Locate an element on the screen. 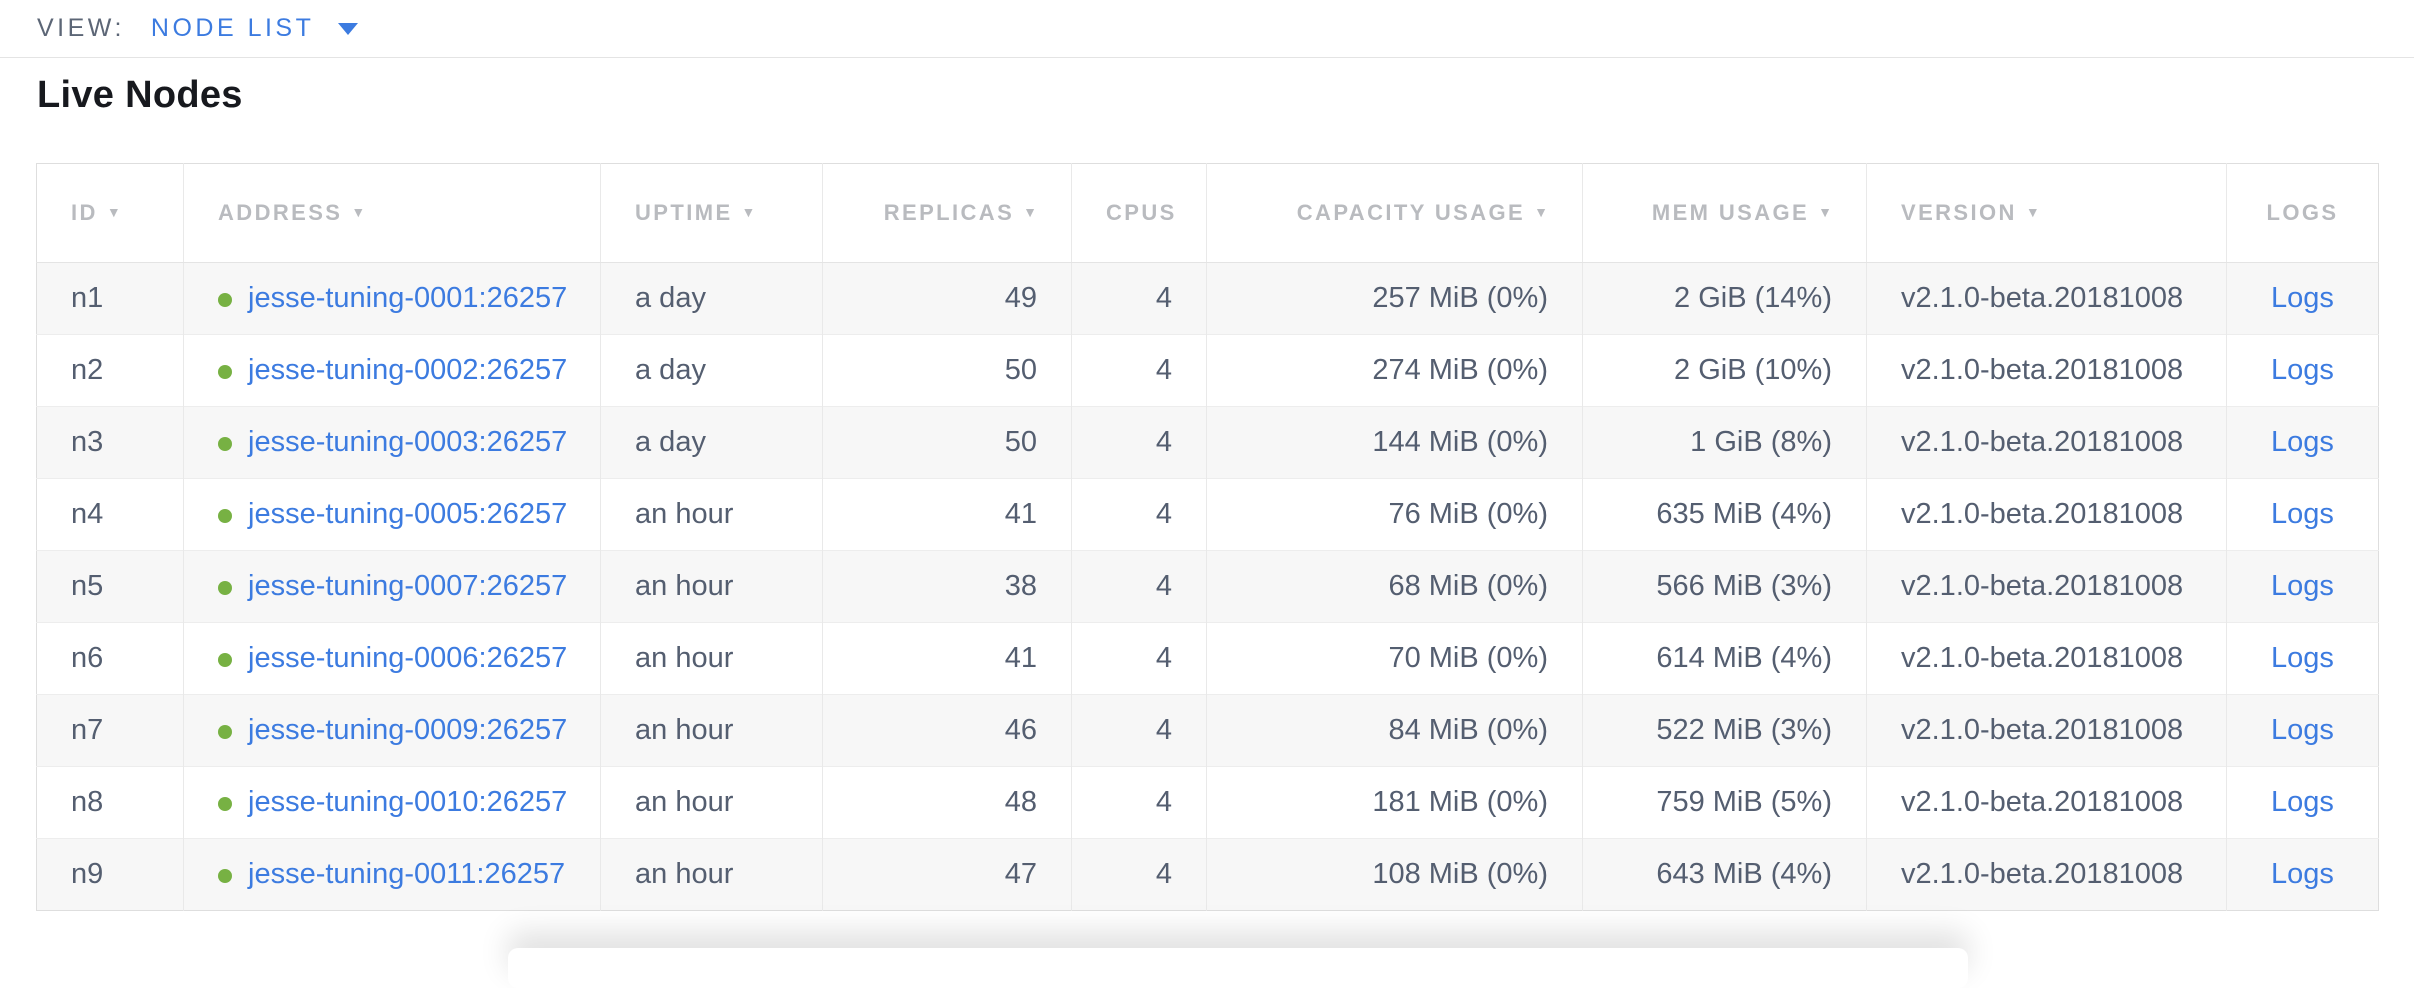  cell-id: n7 is located at coordinates (110, 730).